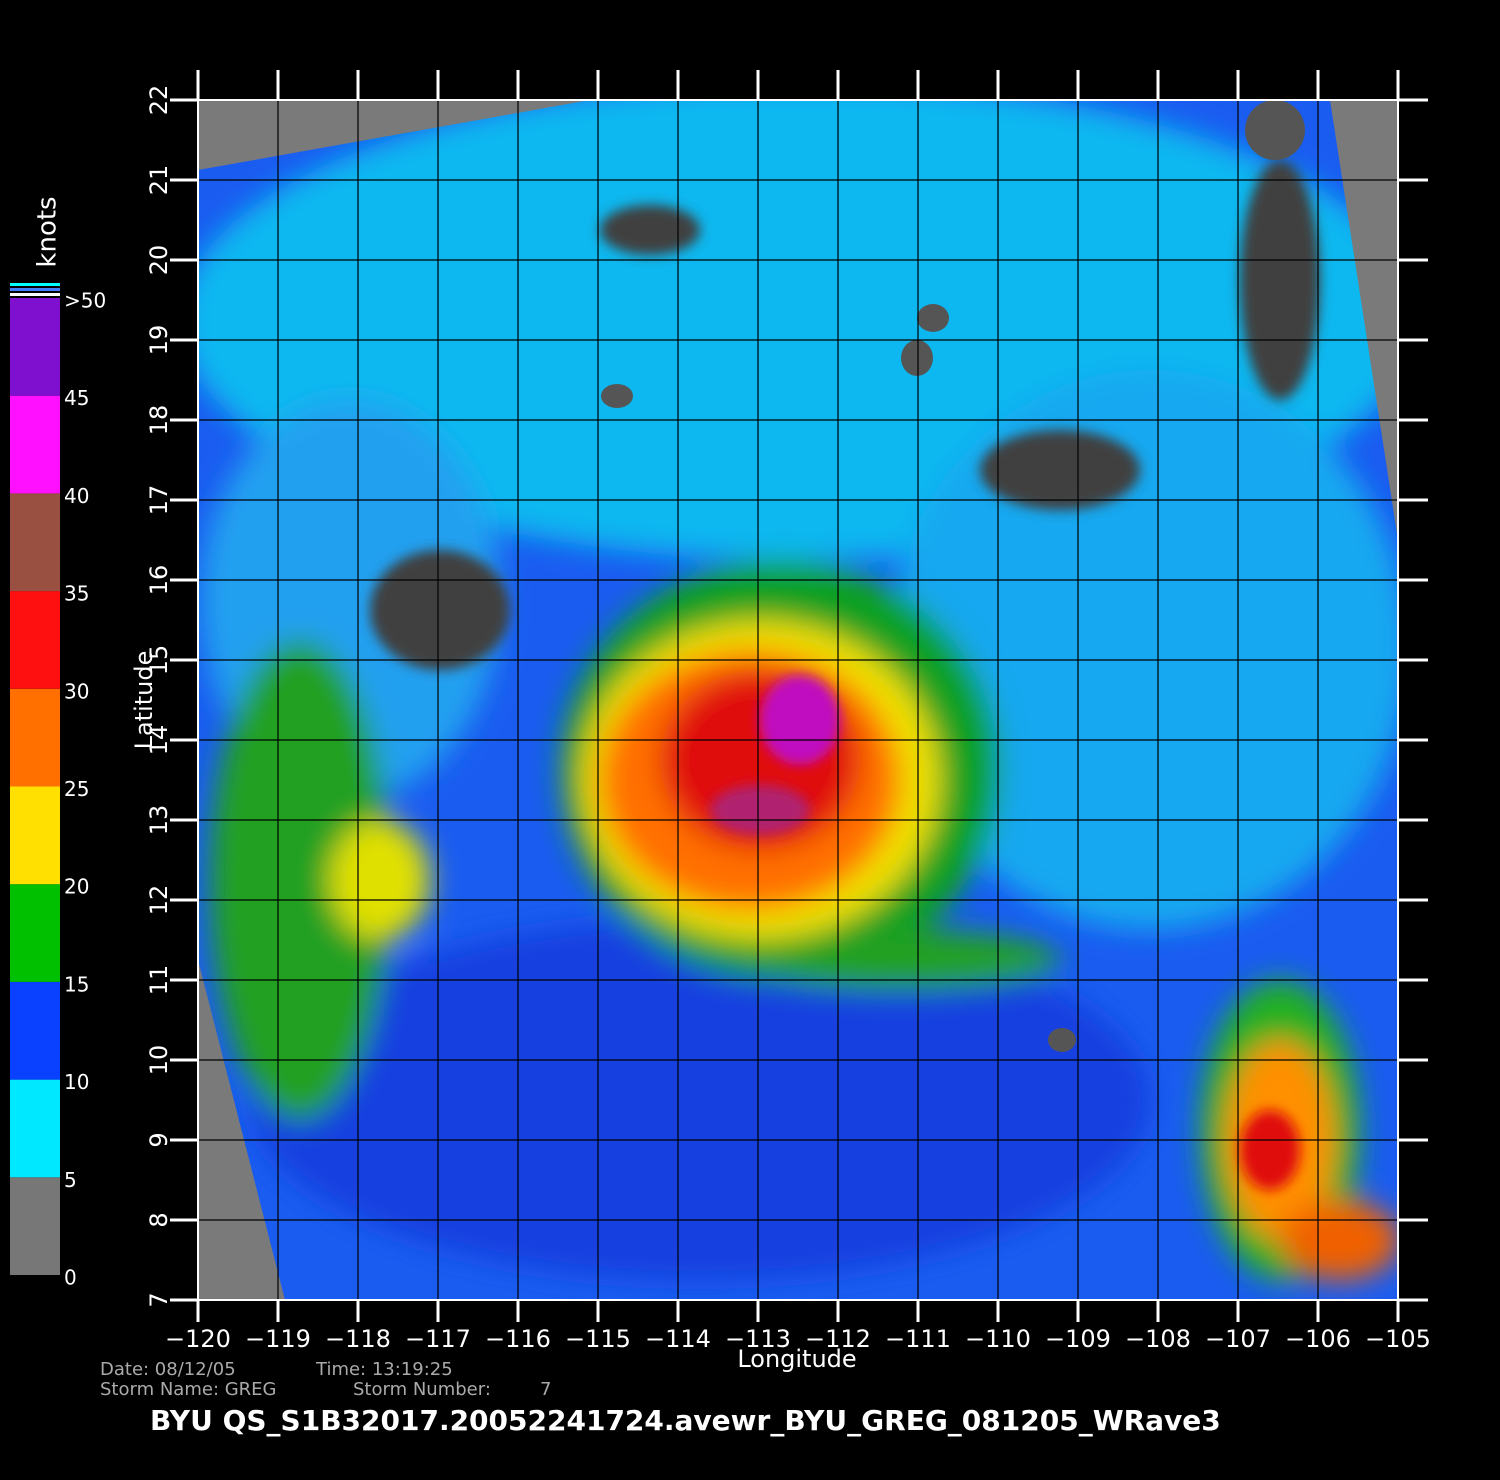  I want to click on x-tick-label: −111, so click(918, 1339).